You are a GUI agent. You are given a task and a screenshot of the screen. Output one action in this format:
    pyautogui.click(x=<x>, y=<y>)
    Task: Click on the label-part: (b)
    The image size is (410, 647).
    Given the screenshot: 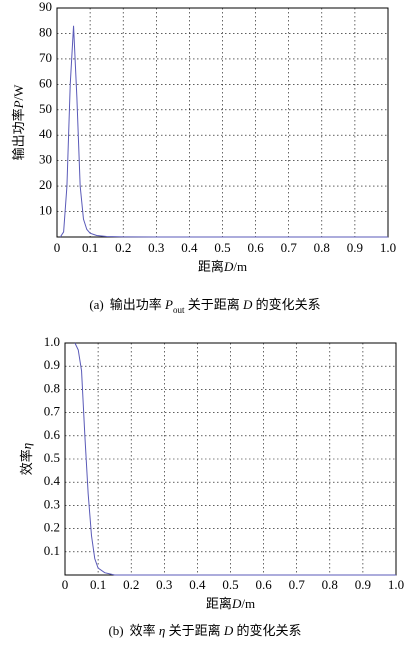 What is the action you would take?
    pyautogui.click(x=115, y=630)
    